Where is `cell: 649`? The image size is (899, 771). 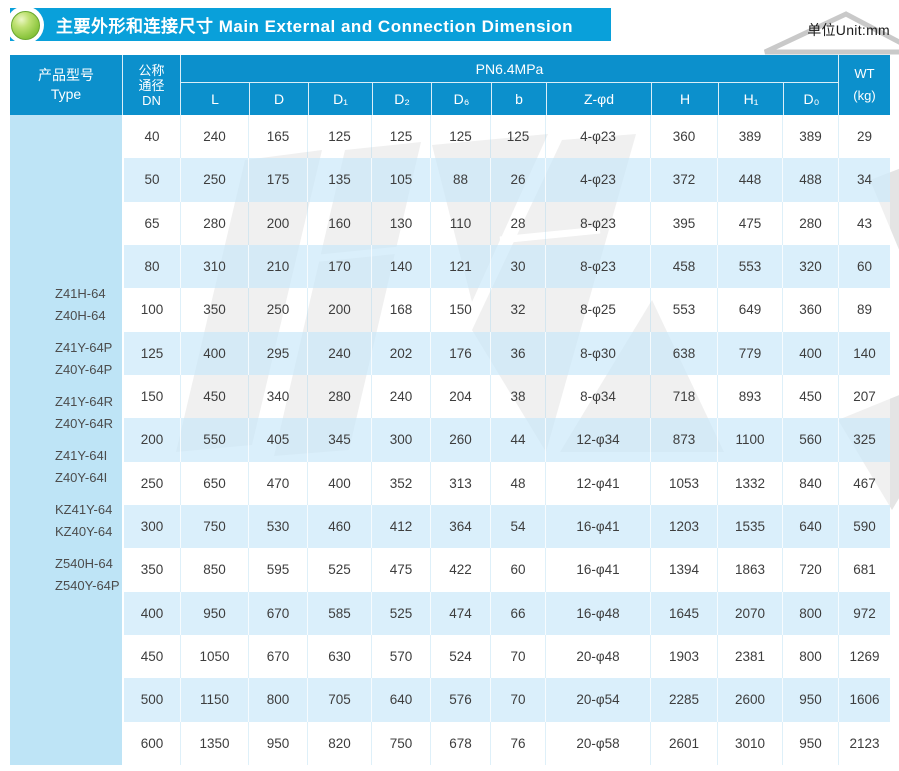 cell: 649 is located at coordinates (749, 310).